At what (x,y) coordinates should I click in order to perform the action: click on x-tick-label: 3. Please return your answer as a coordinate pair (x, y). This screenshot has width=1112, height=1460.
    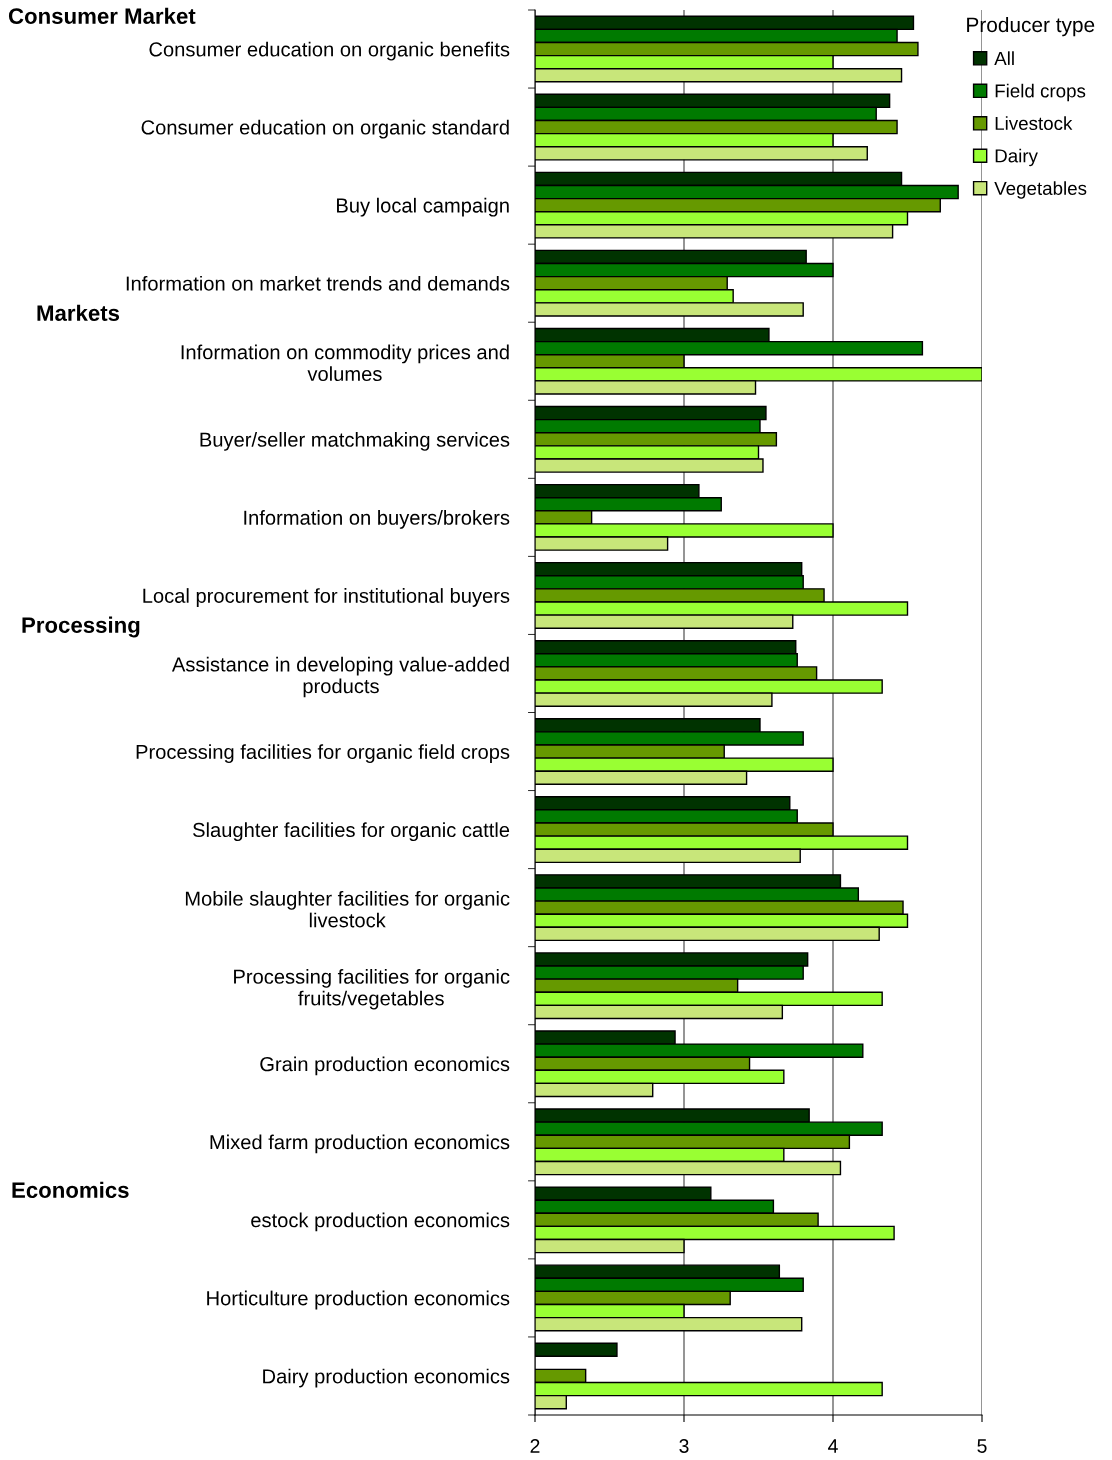
    Looking at the image, I should click on (684, 1446).